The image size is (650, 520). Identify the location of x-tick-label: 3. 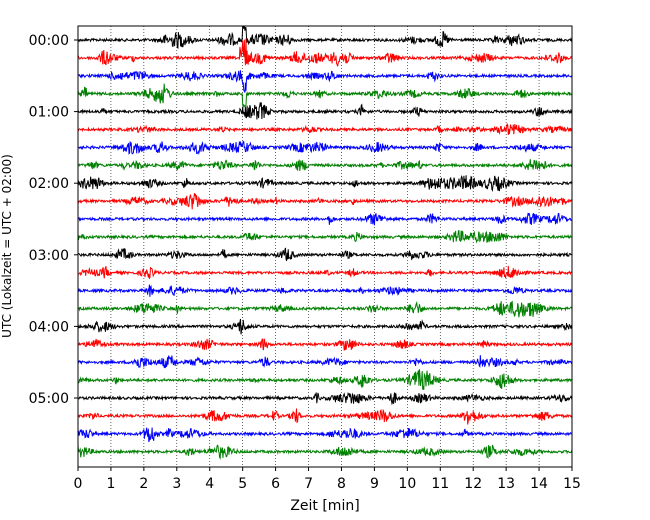
(176, 484).